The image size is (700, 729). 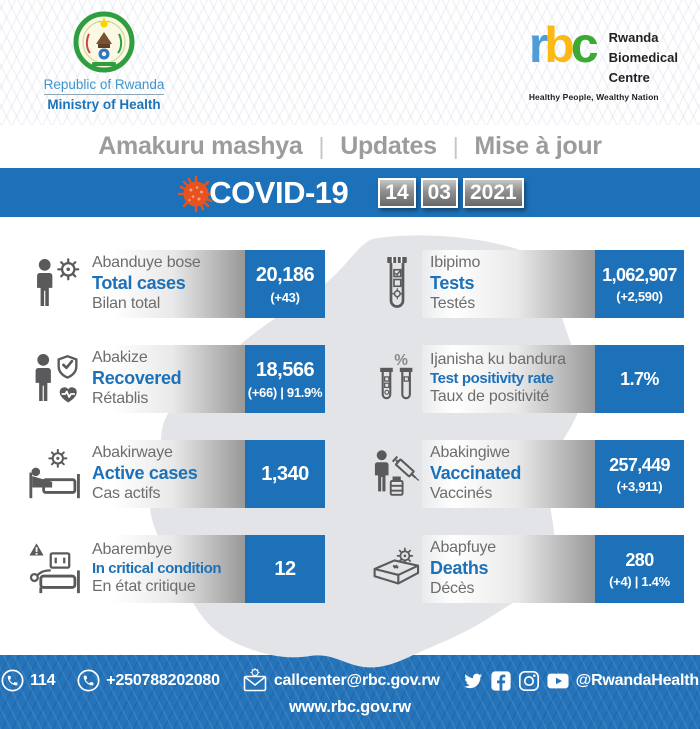 I want to click on stat-label-french: Vaccinés, so click(x=461, y=493).